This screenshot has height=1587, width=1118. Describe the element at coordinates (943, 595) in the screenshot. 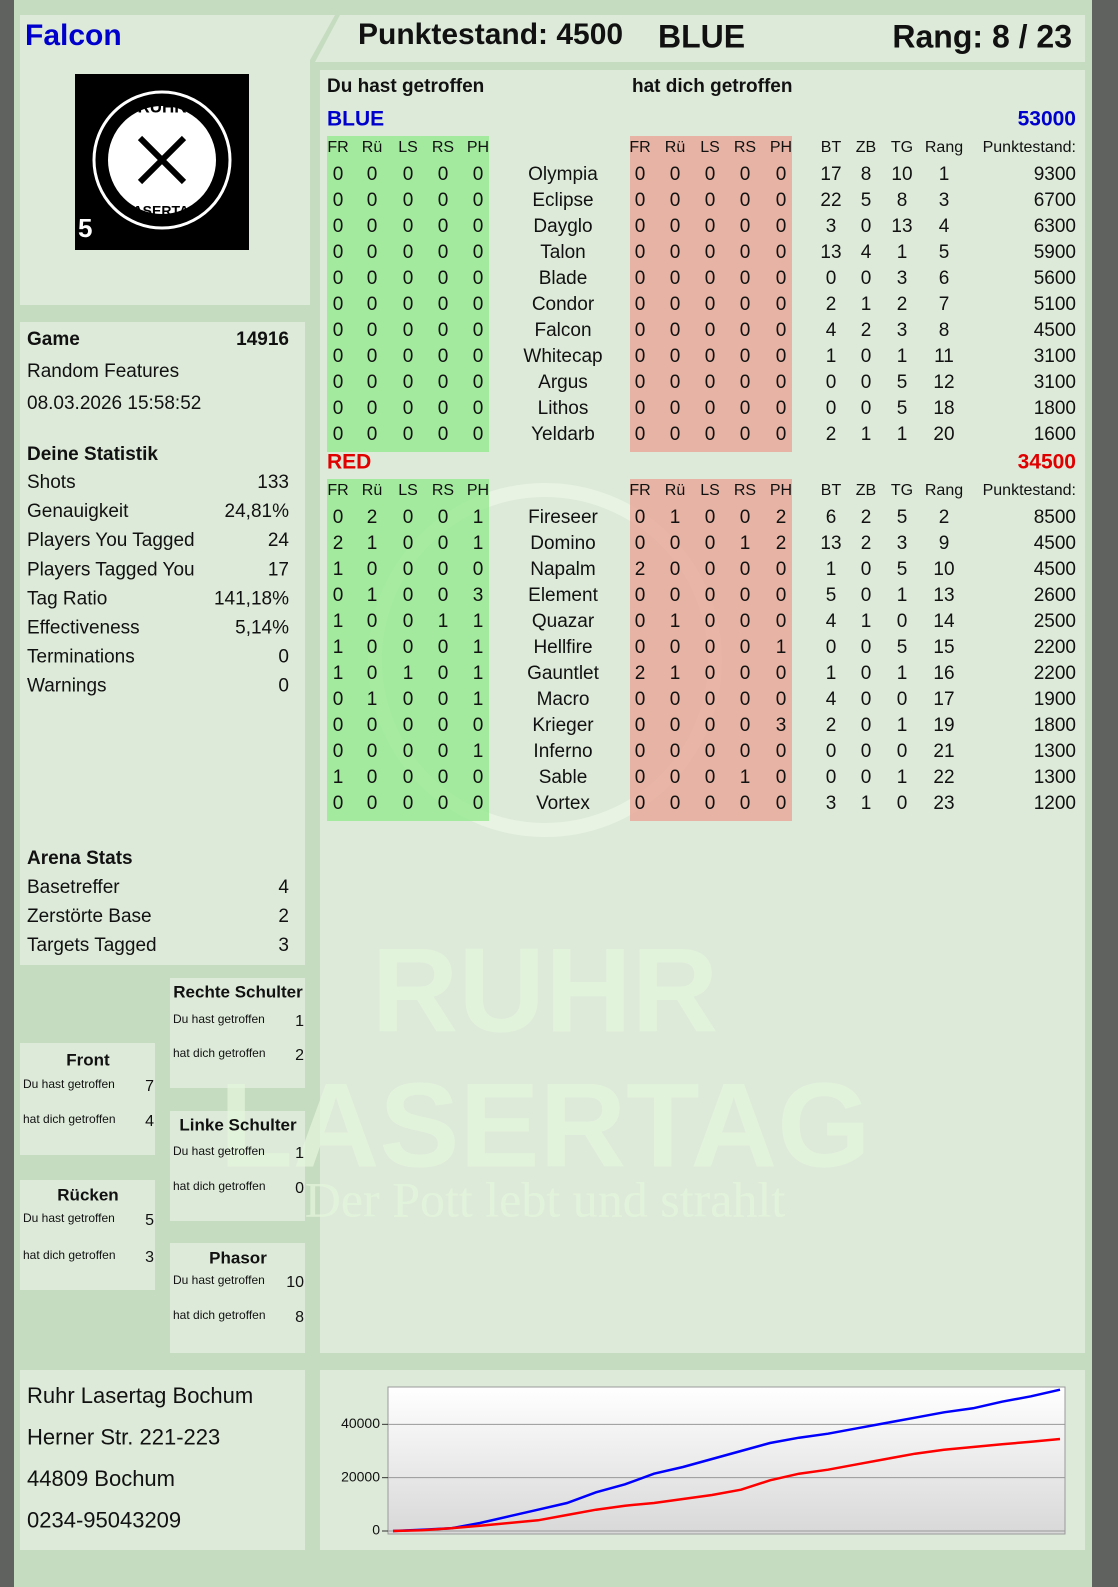

I see `cell: 13` at that location.